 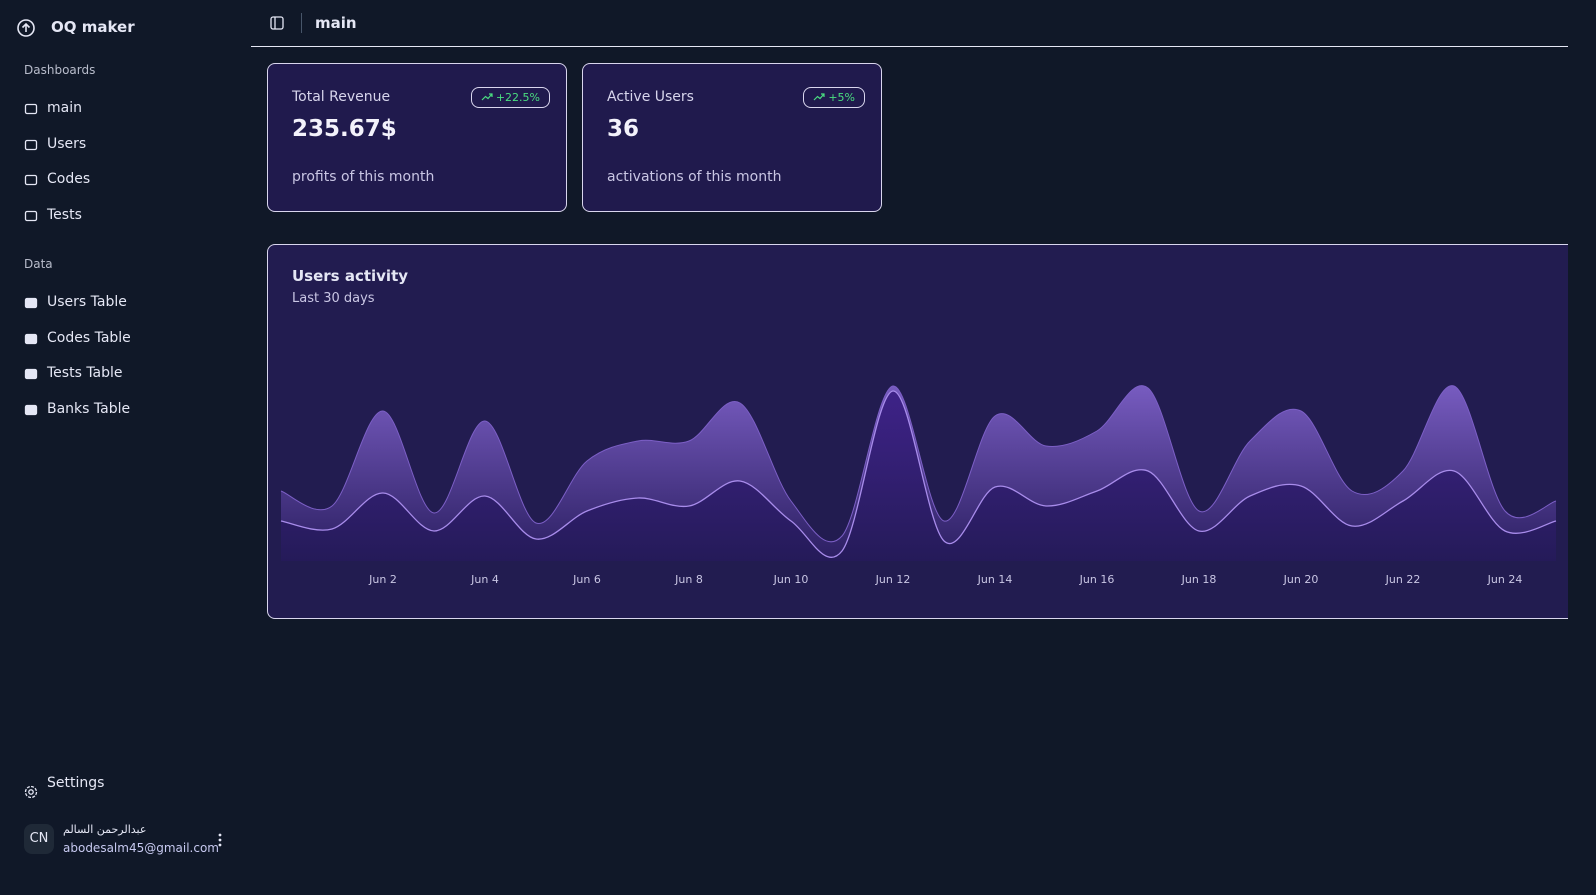 I want to click on x-tick-label: Jun 6, so click(x=586, y=579).